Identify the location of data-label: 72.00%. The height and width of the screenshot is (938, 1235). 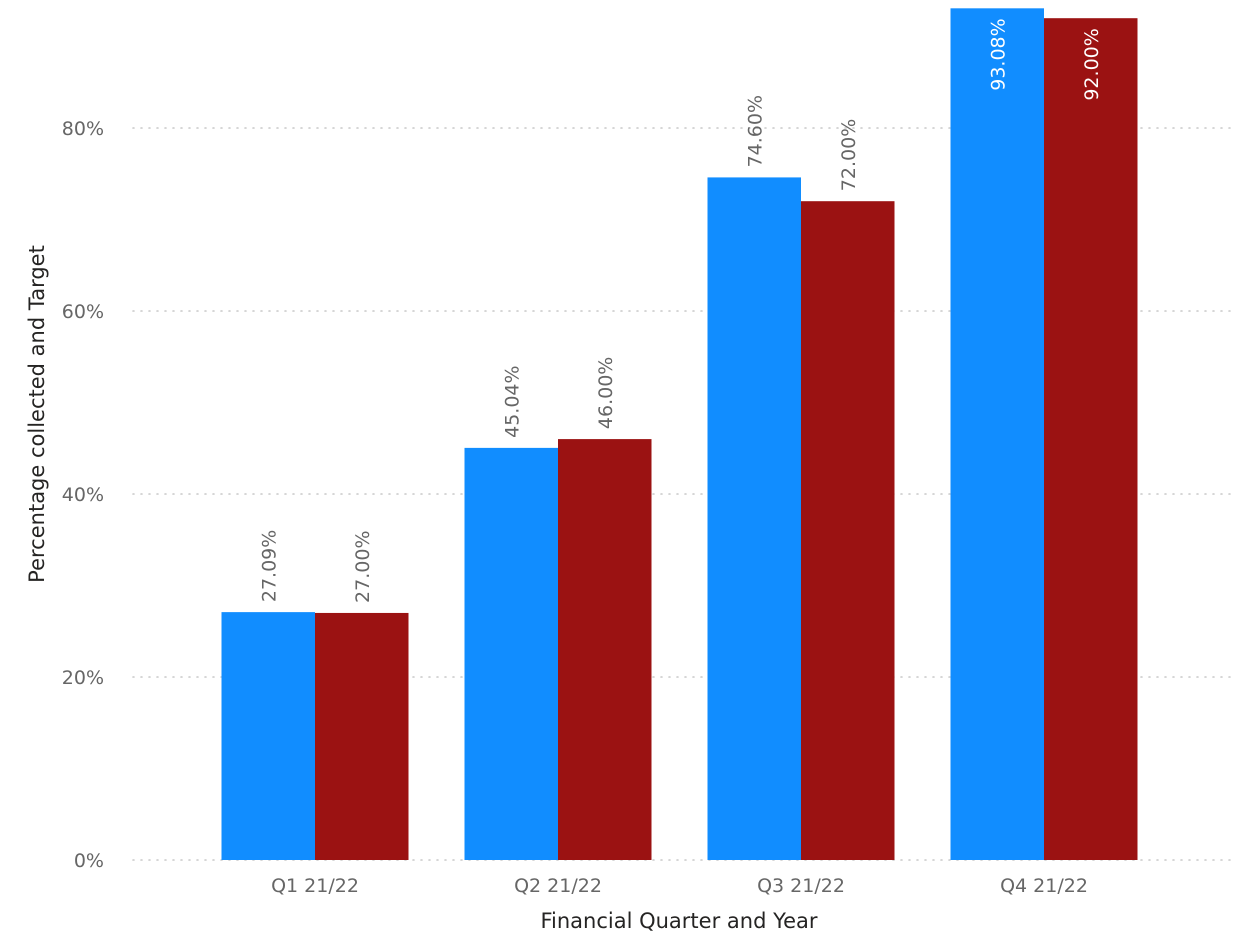
(849, 155).